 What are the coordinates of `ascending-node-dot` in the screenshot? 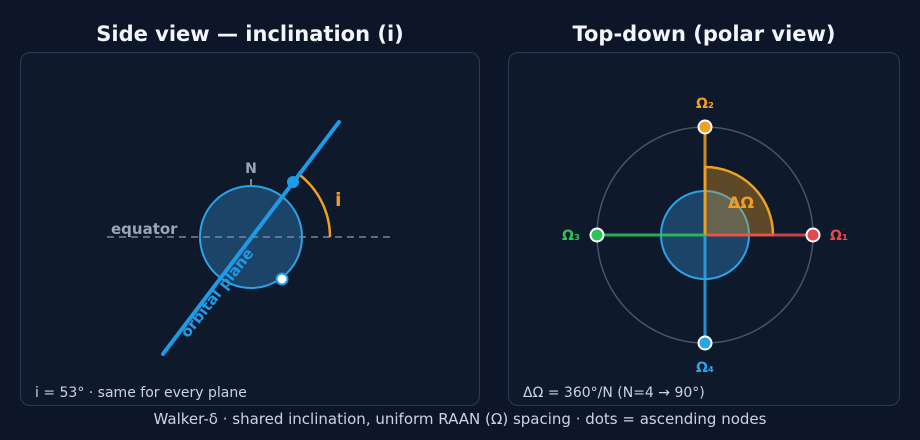 It's located at (293, 182).